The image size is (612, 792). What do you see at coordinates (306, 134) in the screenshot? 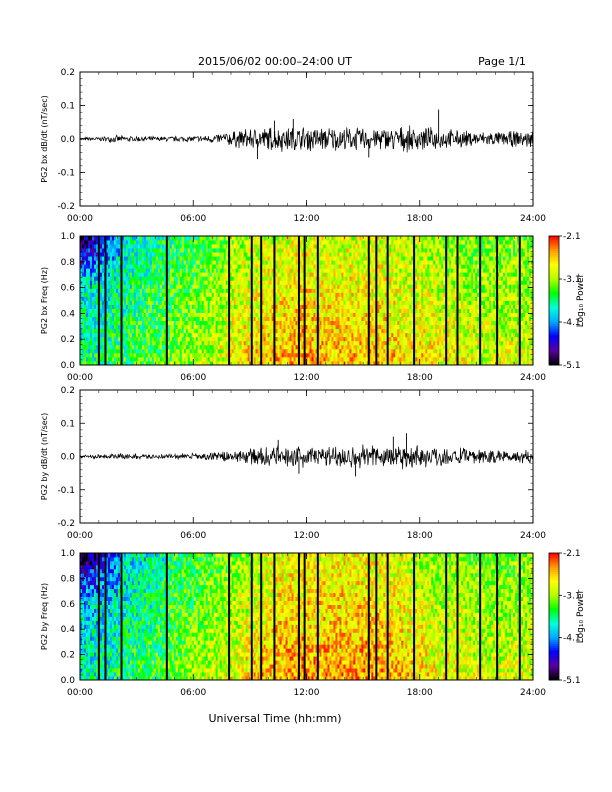
I see `signal-trace` at bounding box center [306, 134].